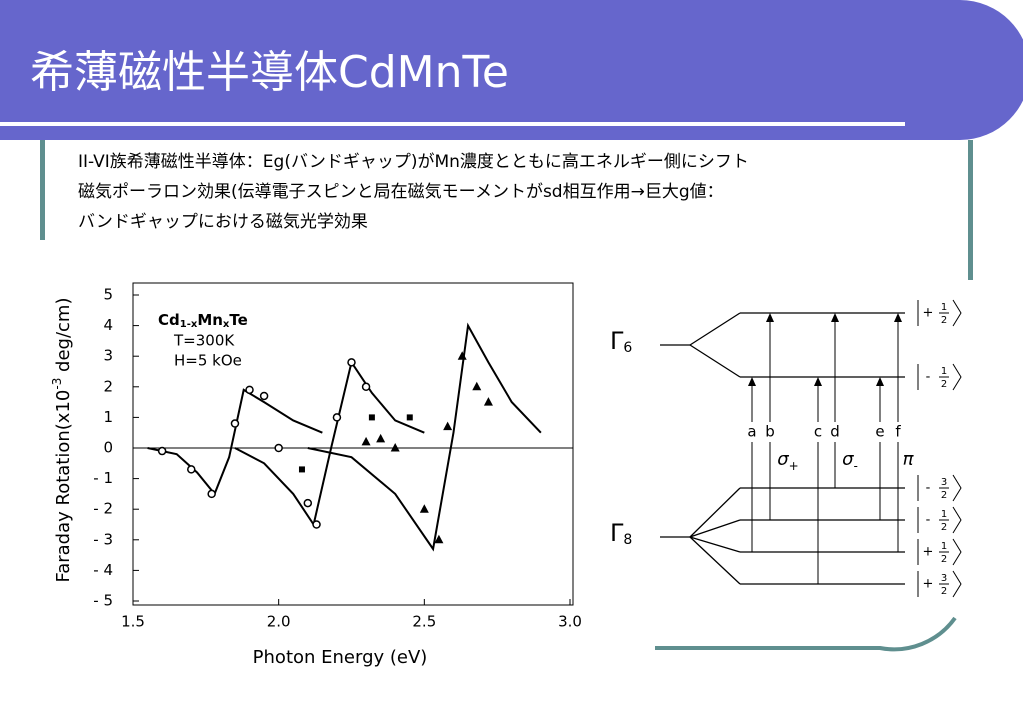 The height and width of the screenshot is (708, 1023). I want to click on level-label: Γ8, so click(621, 533).